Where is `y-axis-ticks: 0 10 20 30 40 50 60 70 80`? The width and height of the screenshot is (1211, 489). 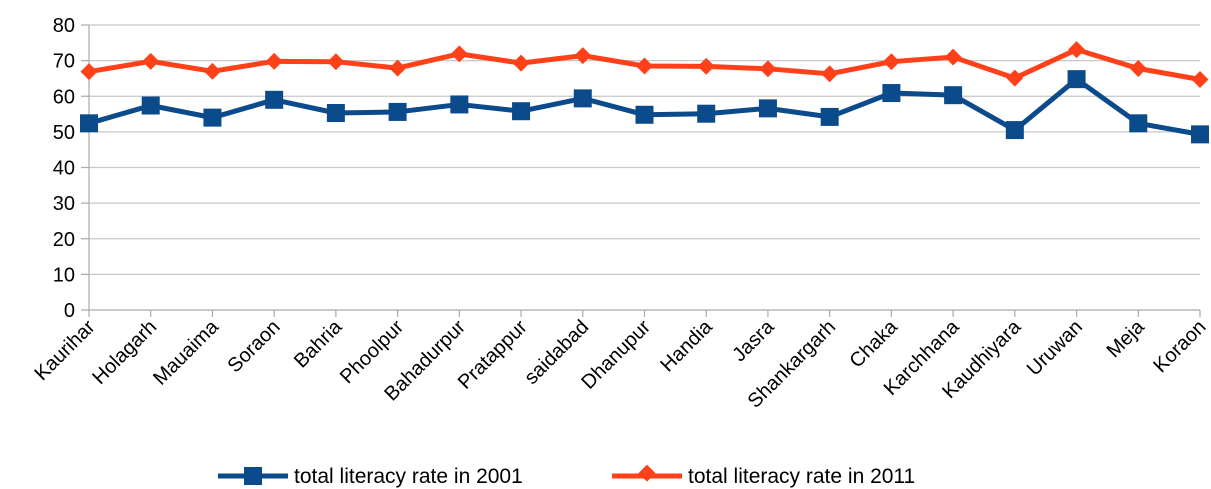 y-axis-ticks: 0 10 20 30 40 50 60 70 80 is located at coordinates (71, 168).